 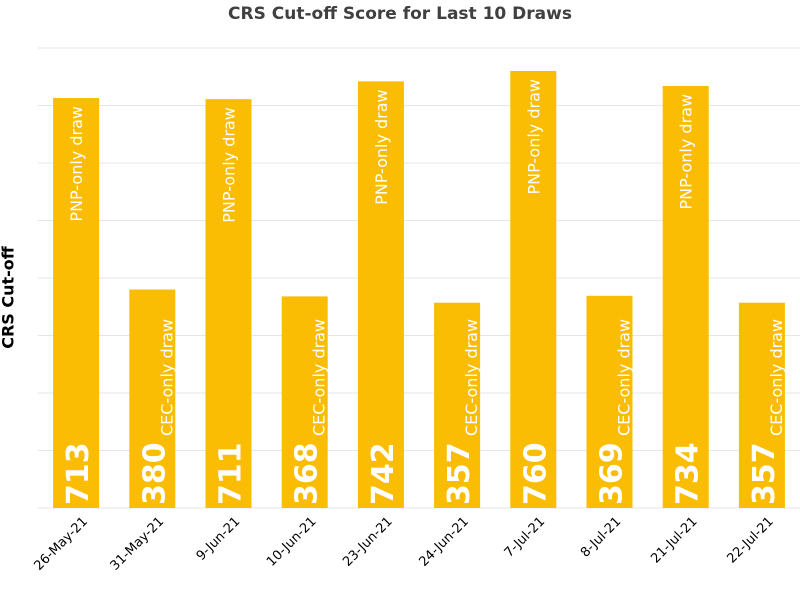 What do you see at coordinates (535, 473) in the screenshot?
I see `bar-value-label: 760` at bounding box center [535, 473].